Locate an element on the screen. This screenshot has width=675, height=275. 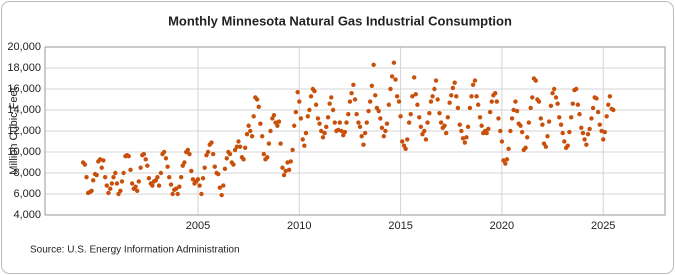
y-tick-label: 4,000 is located at coordinates (27, 215).